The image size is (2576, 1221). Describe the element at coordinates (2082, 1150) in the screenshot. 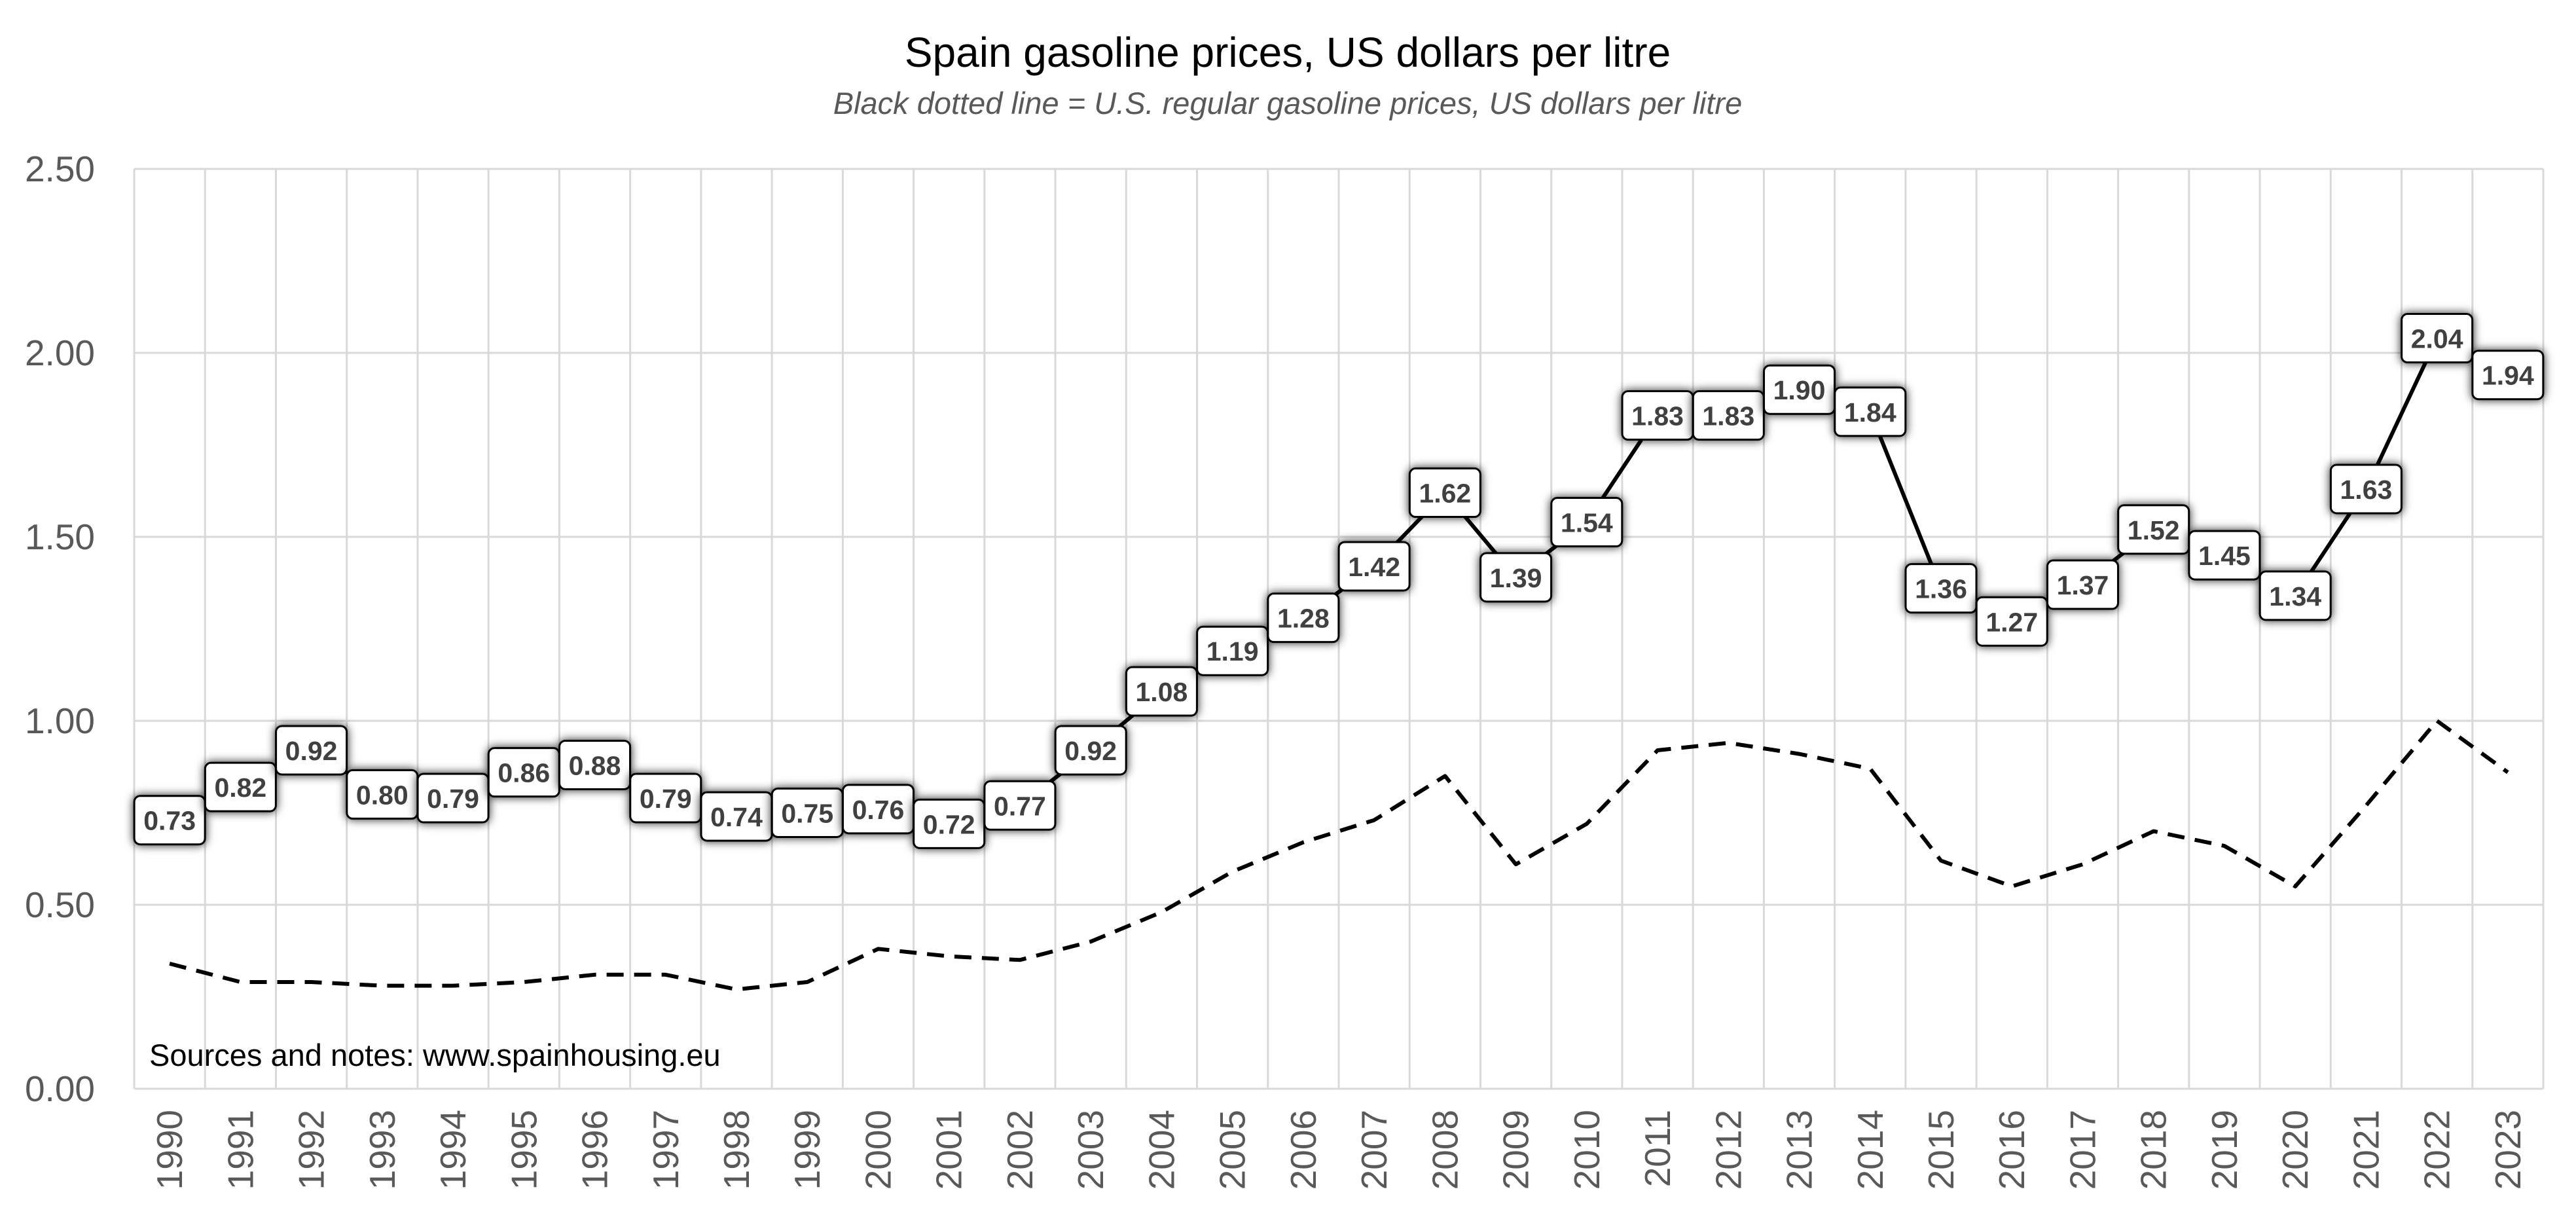

I see `x-tick-label: 2017` at that location.